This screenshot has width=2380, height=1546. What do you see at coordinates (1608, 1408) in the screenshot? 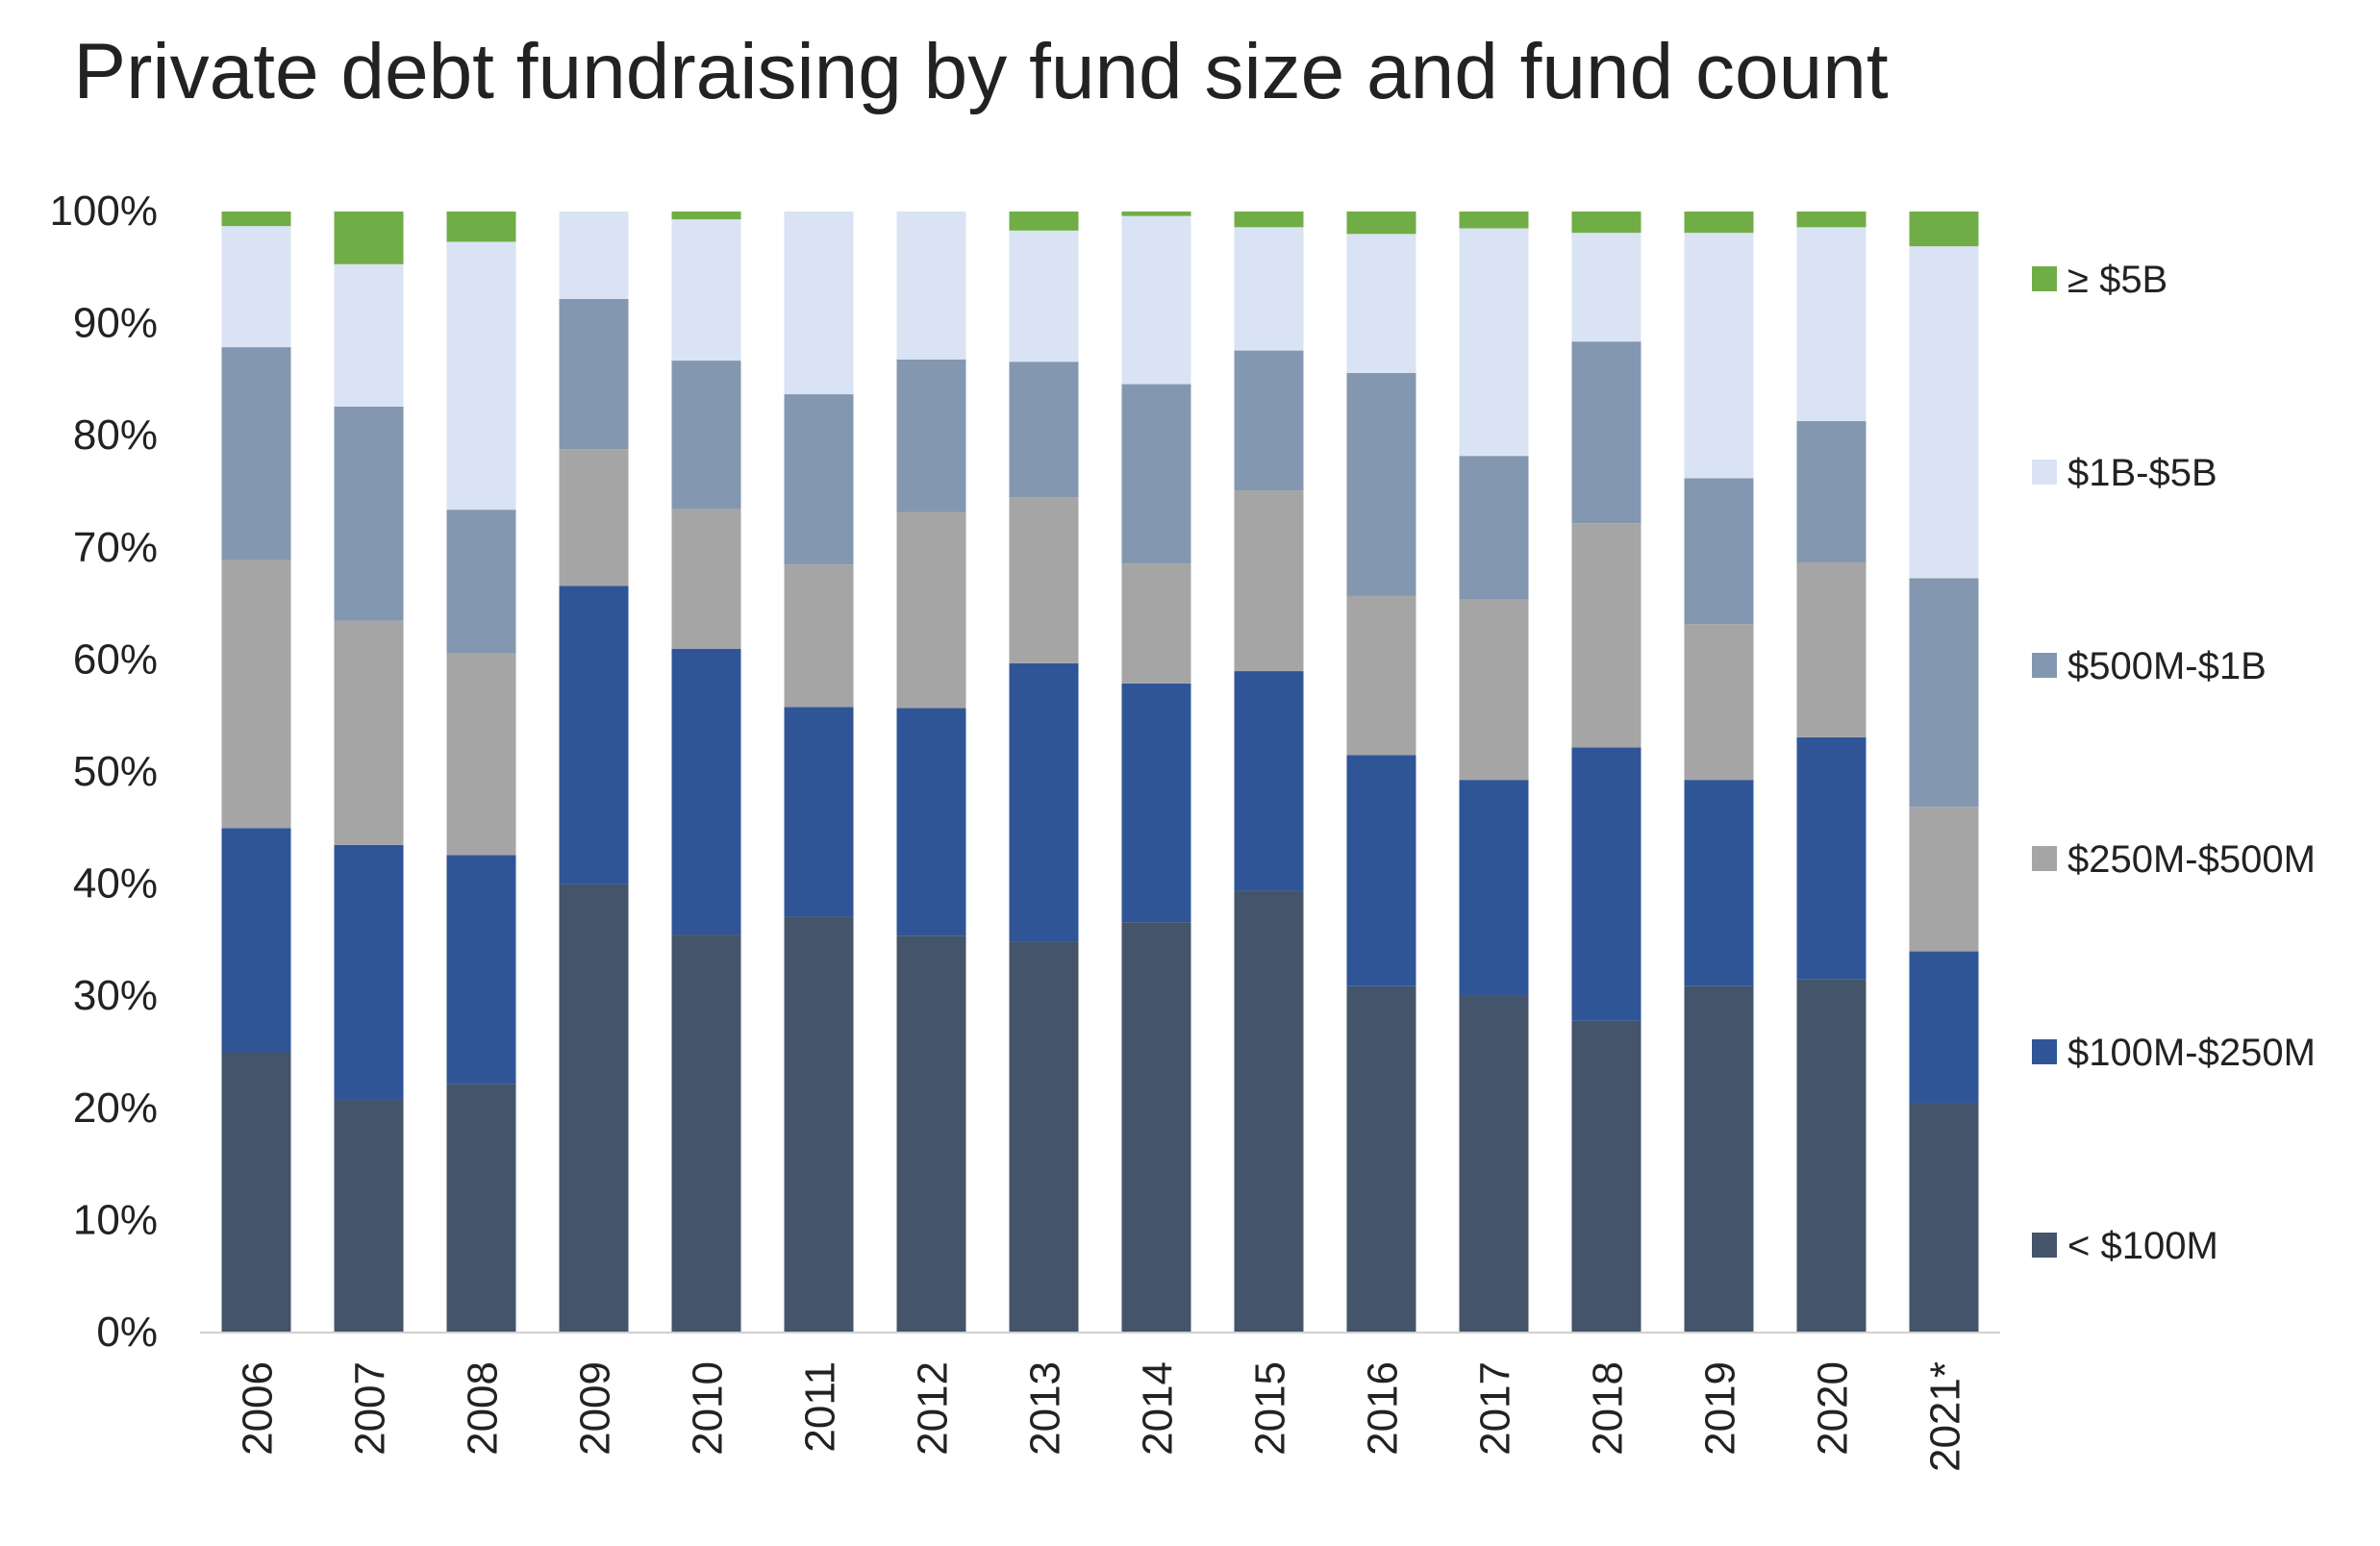
I see `x-tick-label: 2018` at bounding box center [1608, 1408].